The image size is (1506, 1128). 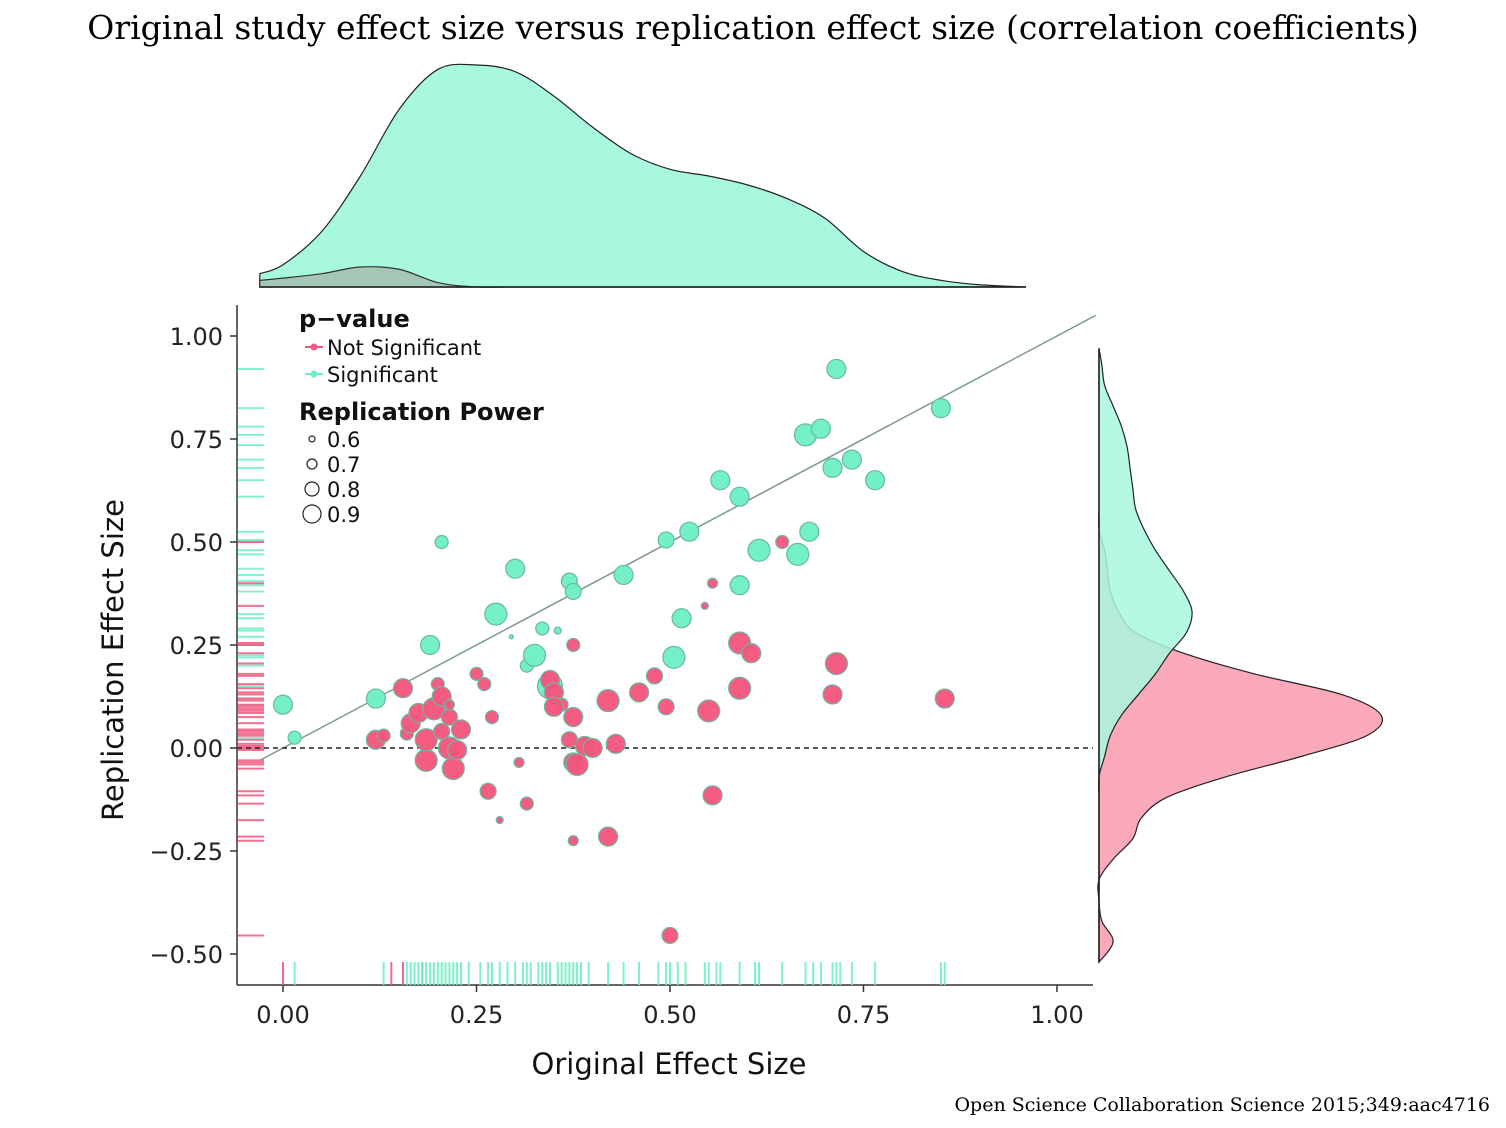 What do you see at coordinates (669, 1015) in the screenshot?
I see `x-tick-label: 0.50` at bounding box center [669, 1015].